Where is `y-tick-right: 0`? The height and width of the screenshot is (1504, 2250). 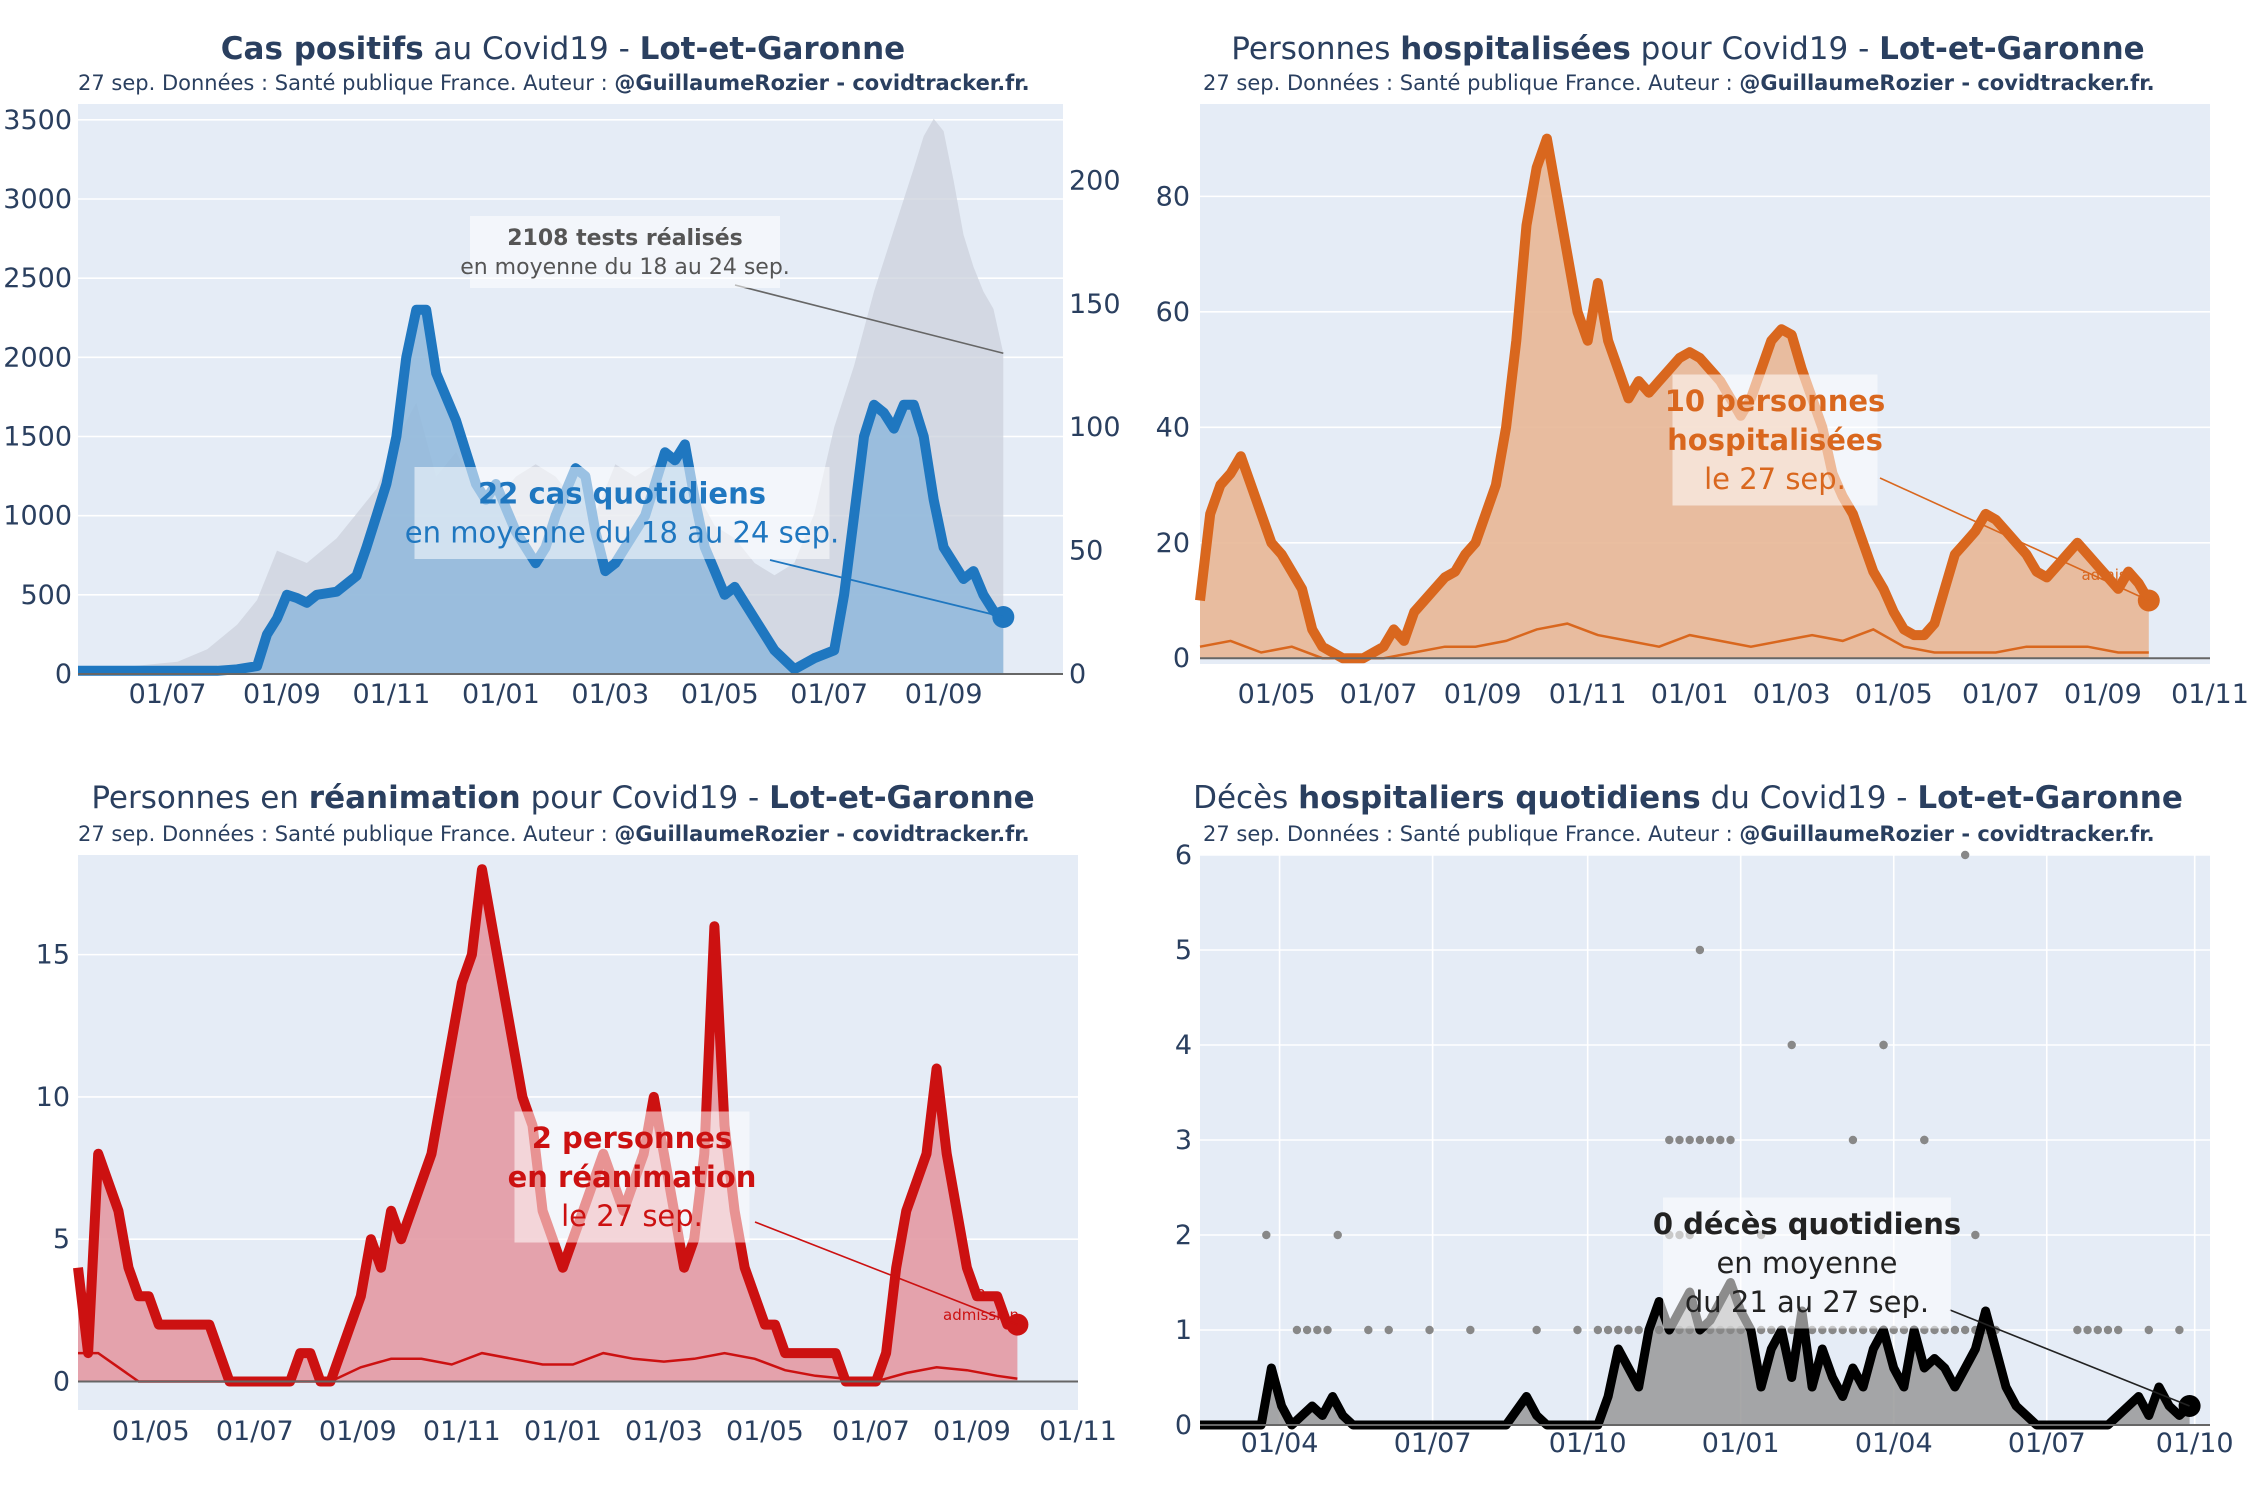
y-tick-right: 0 is located at coordinates (1077, 674).